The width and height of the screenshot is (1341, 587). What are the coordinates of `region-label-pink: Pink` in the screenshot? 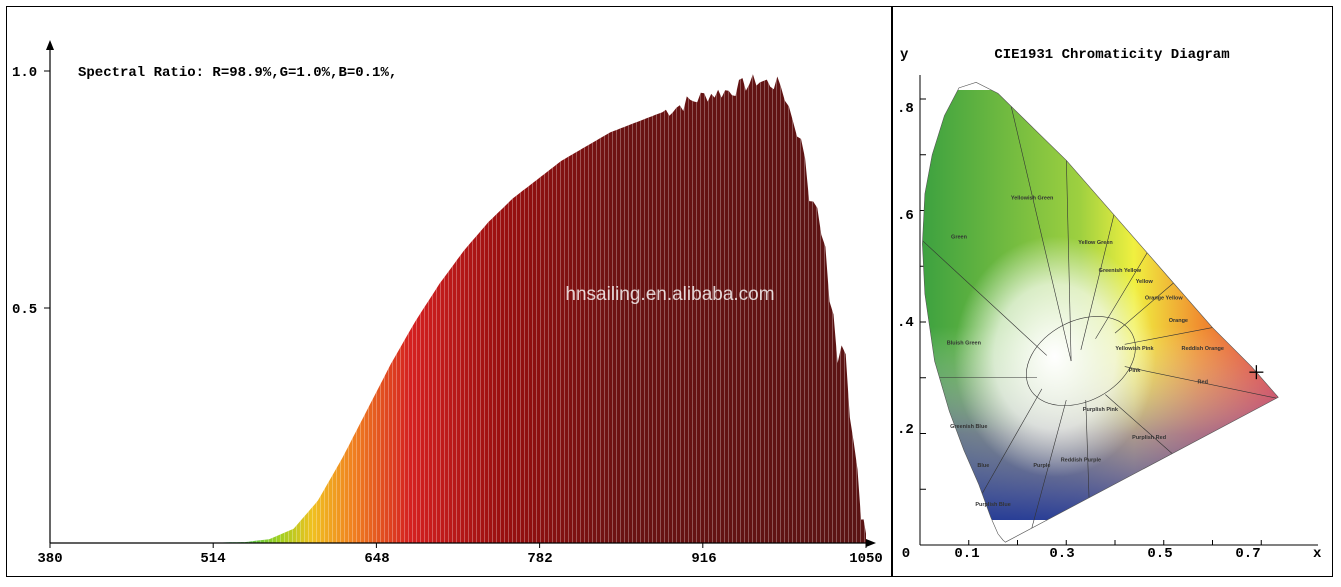 It's located at (1135, 371).